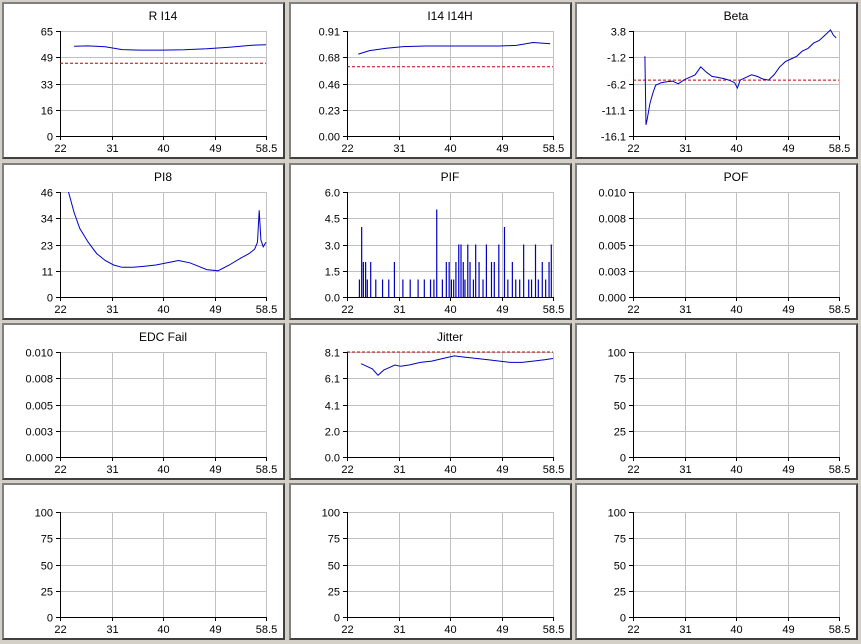 The image size is (861, 644). Describe the element at coordinates (442, 82) in the screenshot. I see `chart-svg: I14 I14H 22 31 40 49 58.5 0.00 0.23 0.46 0.68 0.91` at that location.